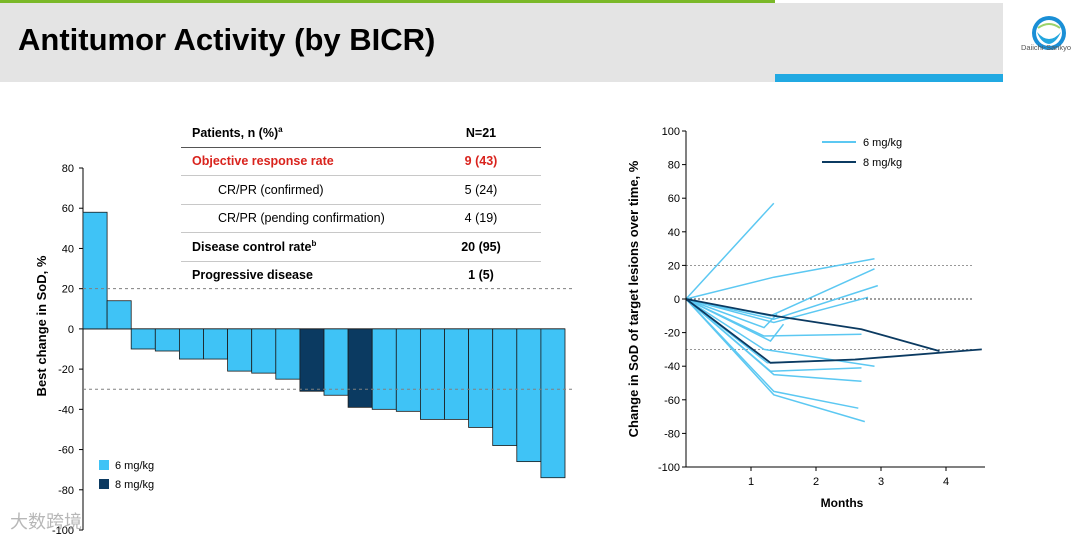  I want to click on footnote-marker: a, so click(280, 130).